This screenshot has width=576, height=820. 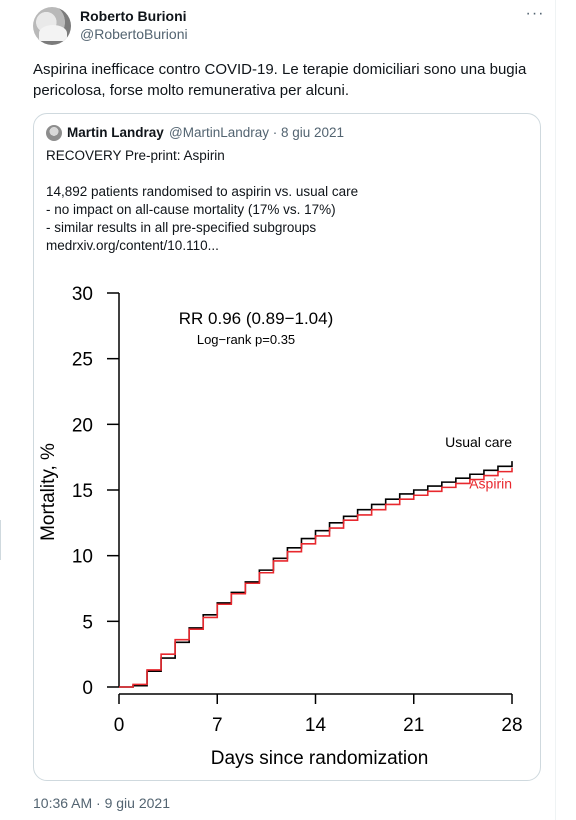 I want to click on y-tick-label: 20, so click(x=82, y=425).